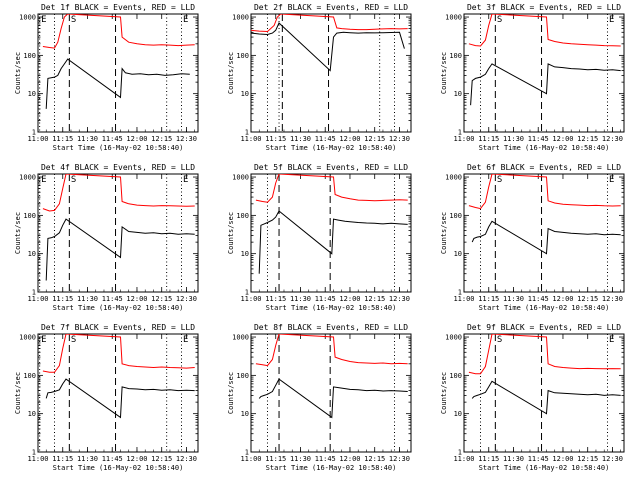  What do you see at coordinates (118, 7) in the screenshot?
I see `panel-title: Det 1f BLACK = Events, RED = LLD` at bounding box center [118, 7].